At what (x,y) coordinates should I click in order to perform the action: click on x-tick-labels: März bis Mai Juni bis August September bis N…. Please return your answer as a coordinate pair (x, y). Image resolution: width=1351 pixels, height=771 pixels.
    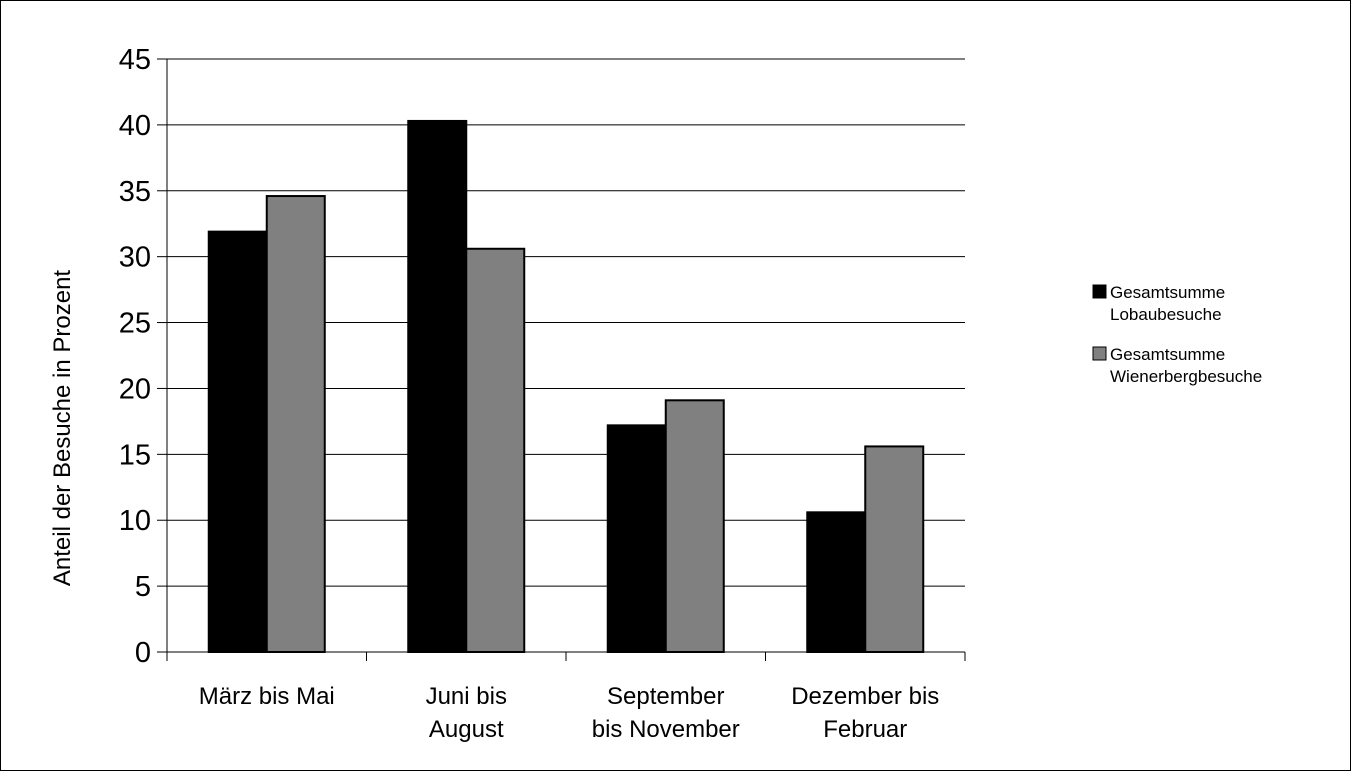
    Looking at the image, I should click on (569, 713).